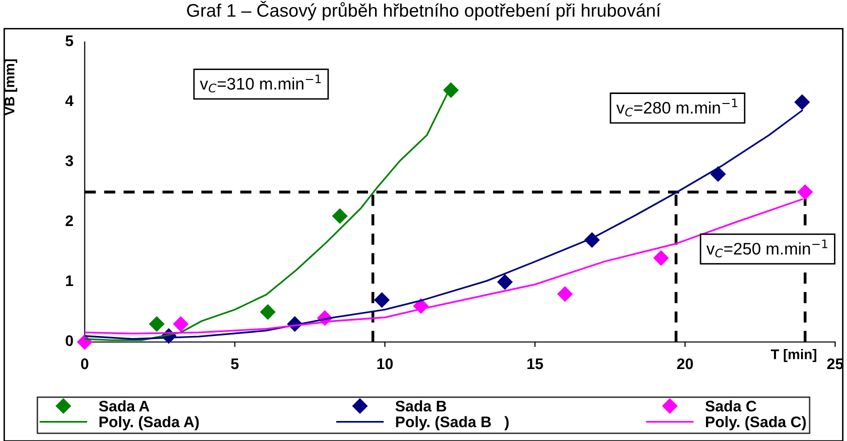 This screenshot has width=847, height=441. Describe the element at coordinates (70, 41) in the screenshot. I see `y-tick-label: 5` at that location.